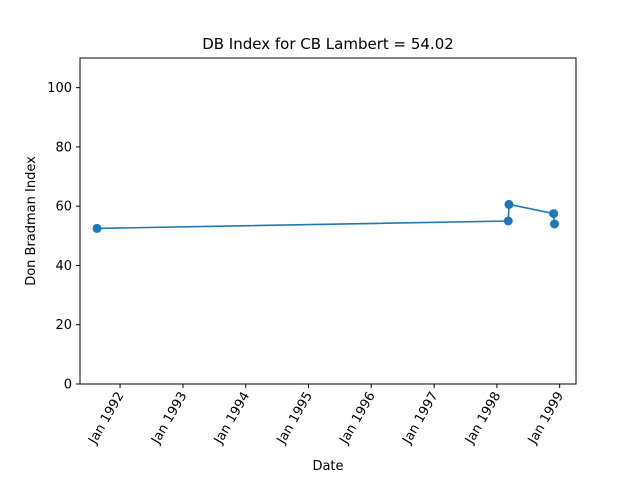 This screenshot has width=640, height=480. I want to click on x-tick-label: Jan 1999, so click(546, 419).